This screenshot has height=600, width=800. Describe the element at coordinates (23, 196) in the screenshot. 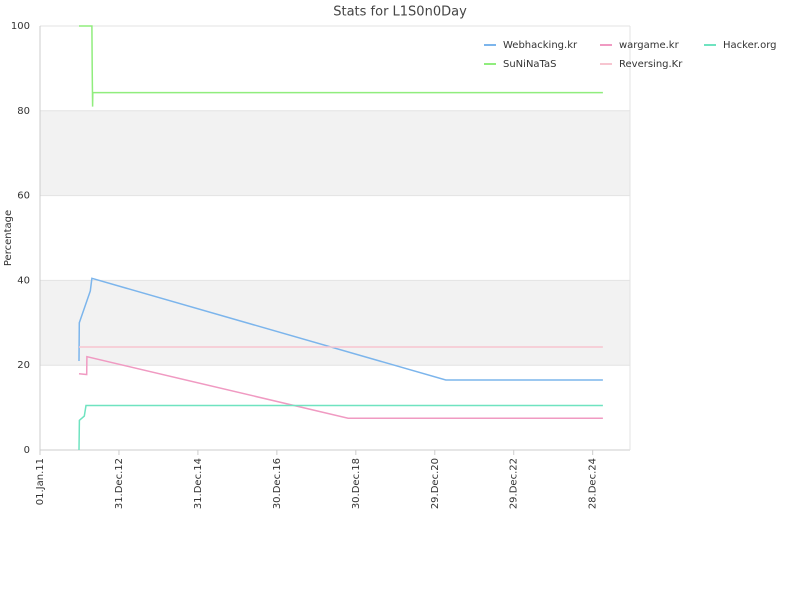

I see `y-tick-label: 60` at that location.